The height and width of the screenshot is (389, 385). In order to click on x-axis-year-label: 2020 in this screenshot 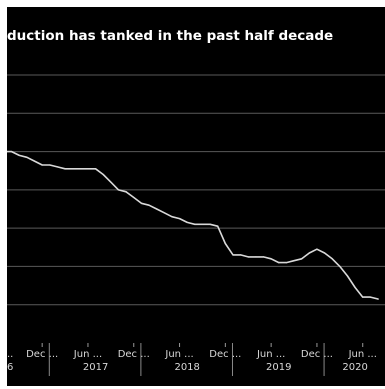, I will do `click(354, 367)`.